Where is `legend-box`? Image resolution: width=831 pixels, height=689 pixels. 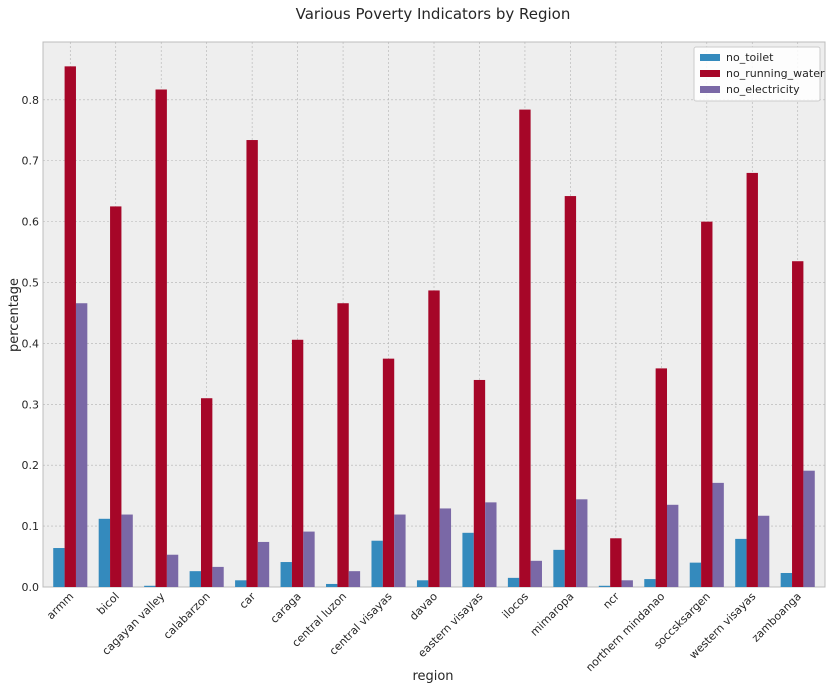 legend-box is located at coordinates (757, 74).